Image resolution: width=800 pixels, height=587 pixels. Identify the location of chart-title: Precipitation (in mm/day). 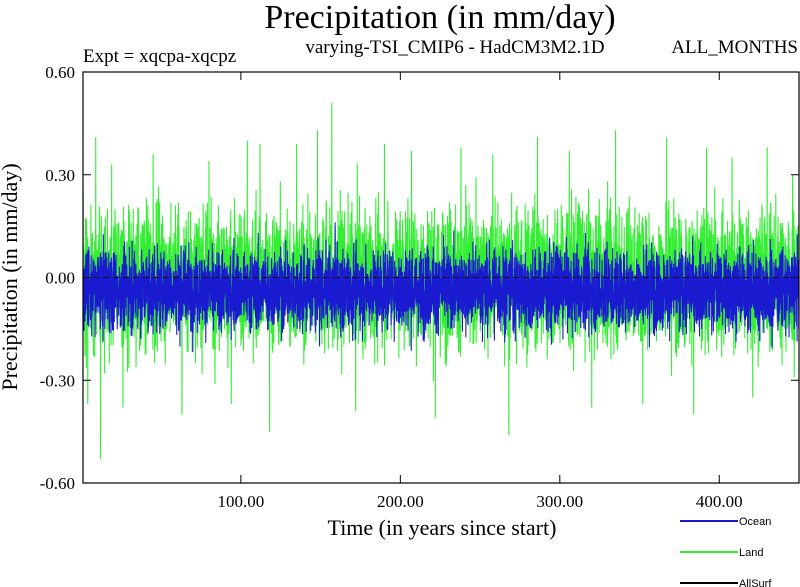
(439, 18).